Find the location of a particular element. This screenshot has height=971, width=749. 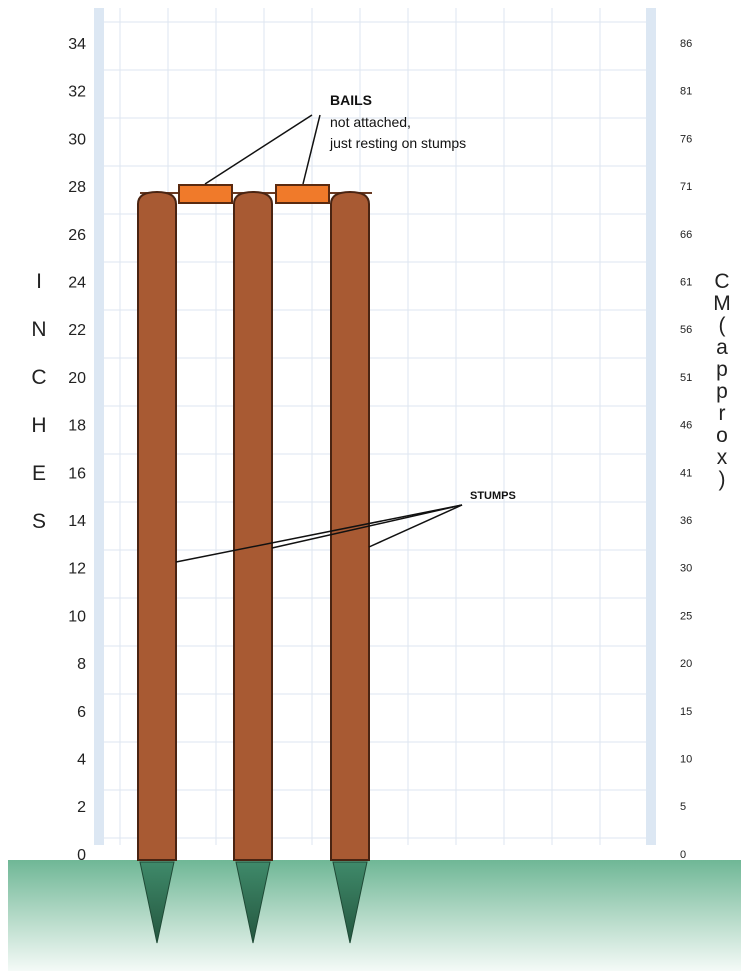

left-axis-tick-label: 26 is located at coordinates (77, 235).